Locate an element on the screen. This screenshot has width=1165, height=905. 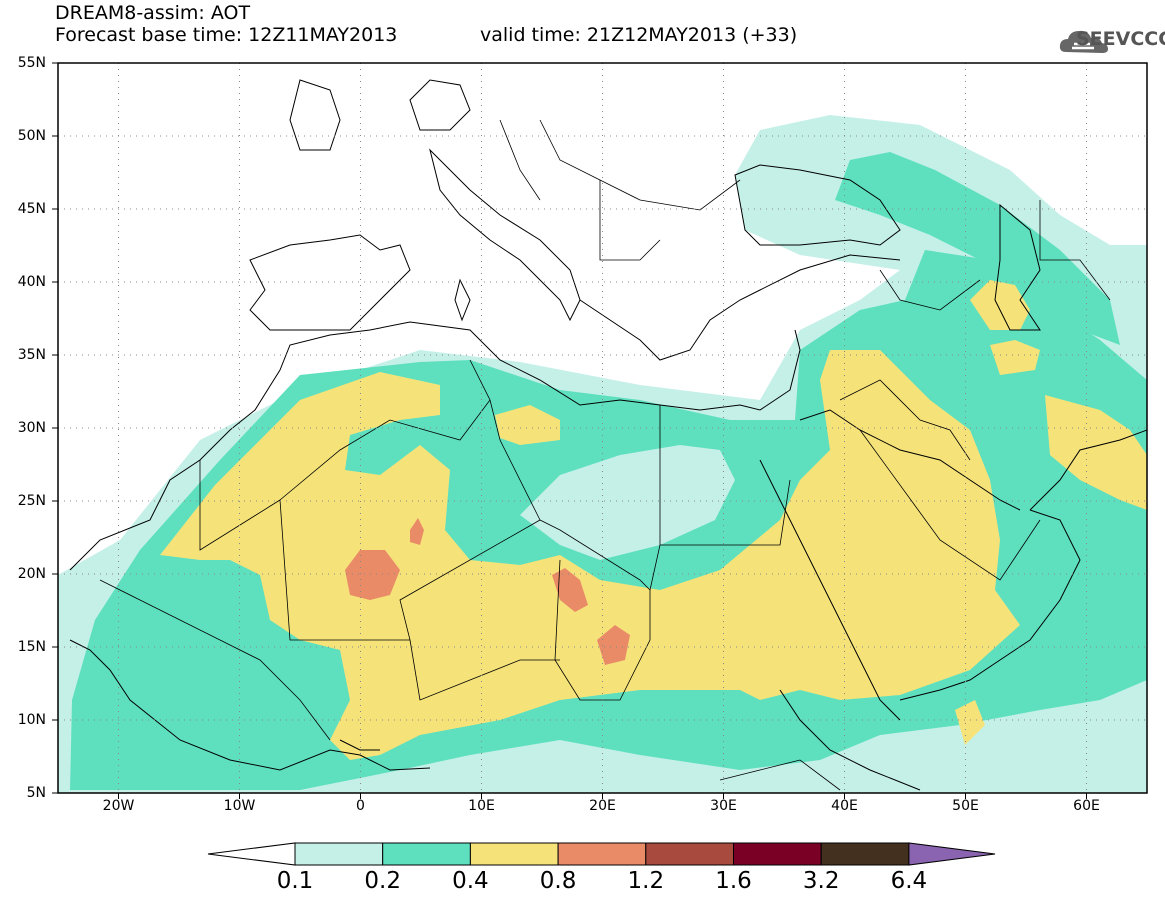
colorbar-label: 0.1 is located at coordinates (295, 881).